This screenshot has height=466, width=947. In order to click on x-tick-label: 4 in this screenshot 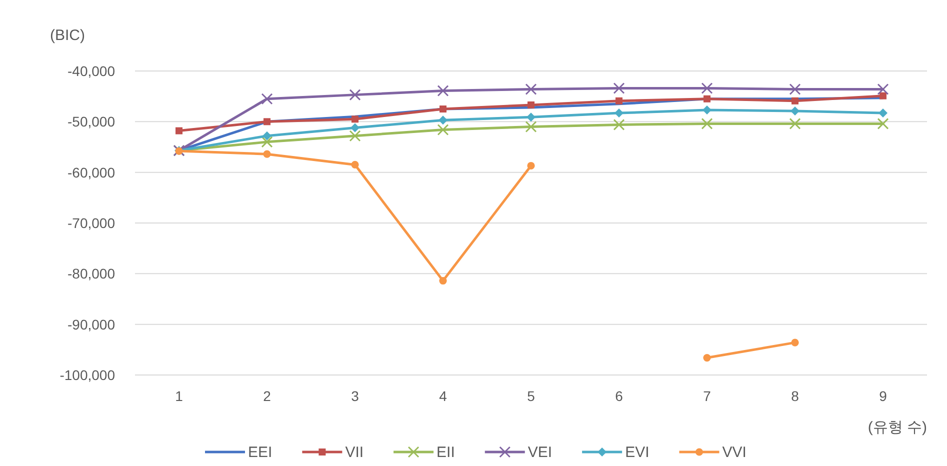, I will do `click(443, 396)`.